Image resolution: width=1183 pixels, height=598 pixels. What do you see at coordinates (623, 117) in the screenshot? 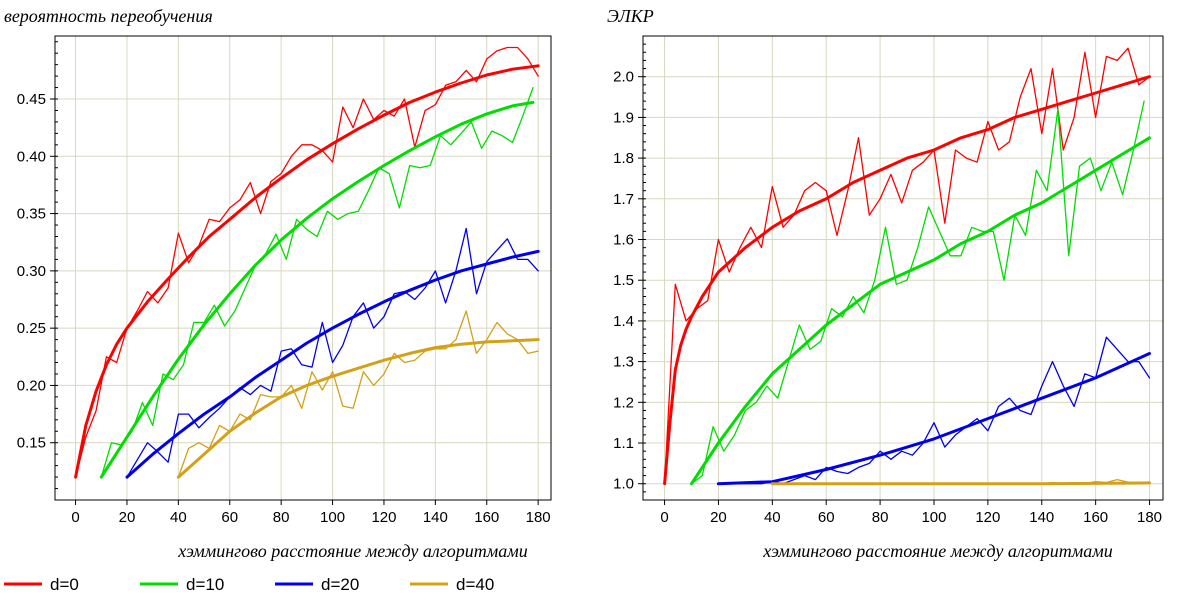
I see `y-tick-label: 1.9` at bounding box center [623, 117].